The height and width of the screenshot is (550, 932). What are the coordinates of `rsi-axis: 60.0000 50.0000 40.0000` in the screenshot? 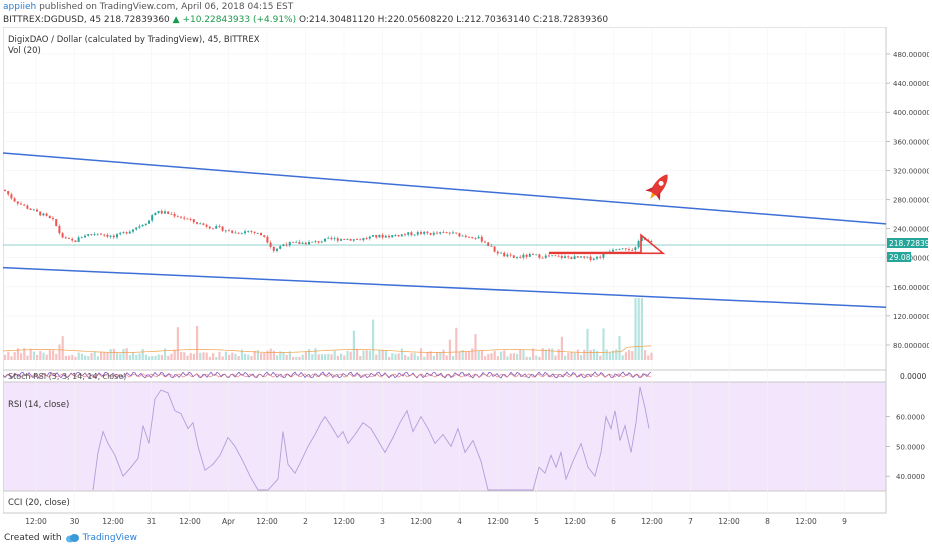 It's located at (905, 447).